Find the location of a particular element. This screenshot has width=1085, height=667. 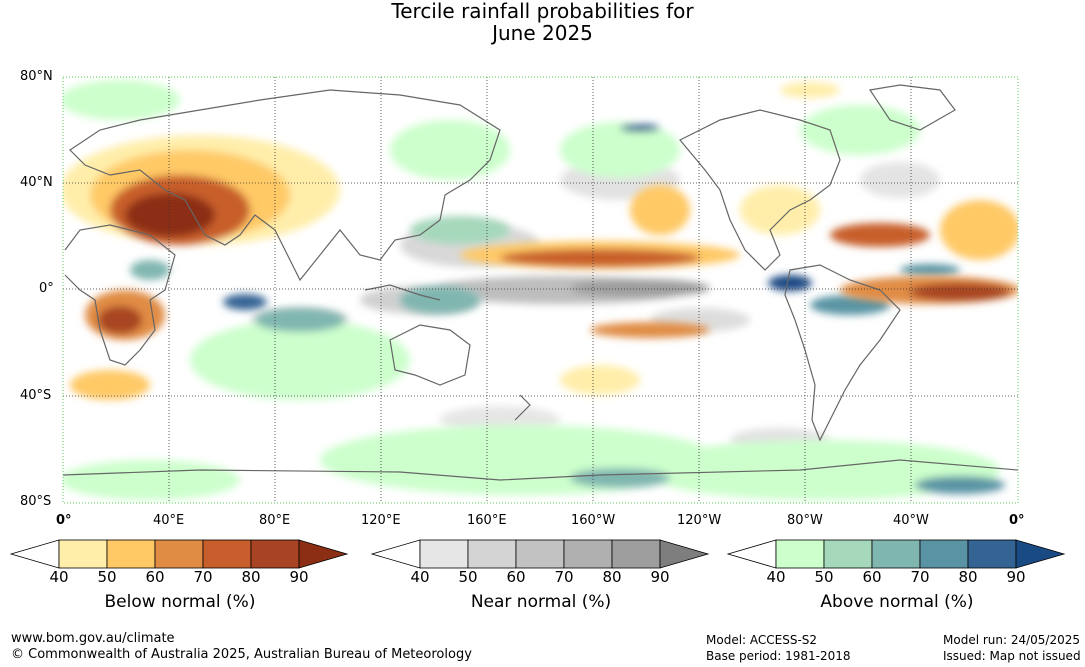

lon-label-120w: 120°W is located at coordinates (699, 520).